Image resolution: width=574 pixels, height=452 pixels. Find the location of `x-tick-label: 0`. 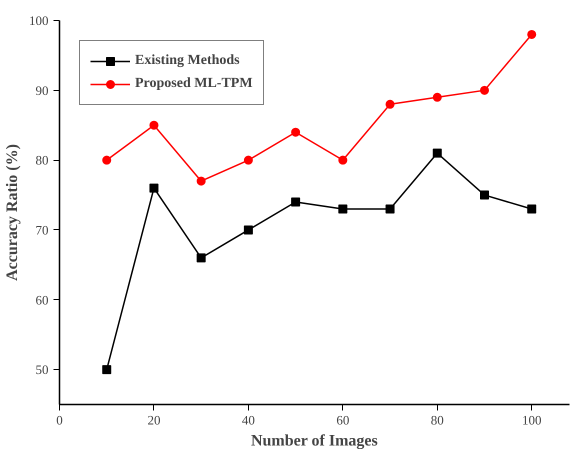

x-tick-label: 0 is located at coordinates (59, 420).